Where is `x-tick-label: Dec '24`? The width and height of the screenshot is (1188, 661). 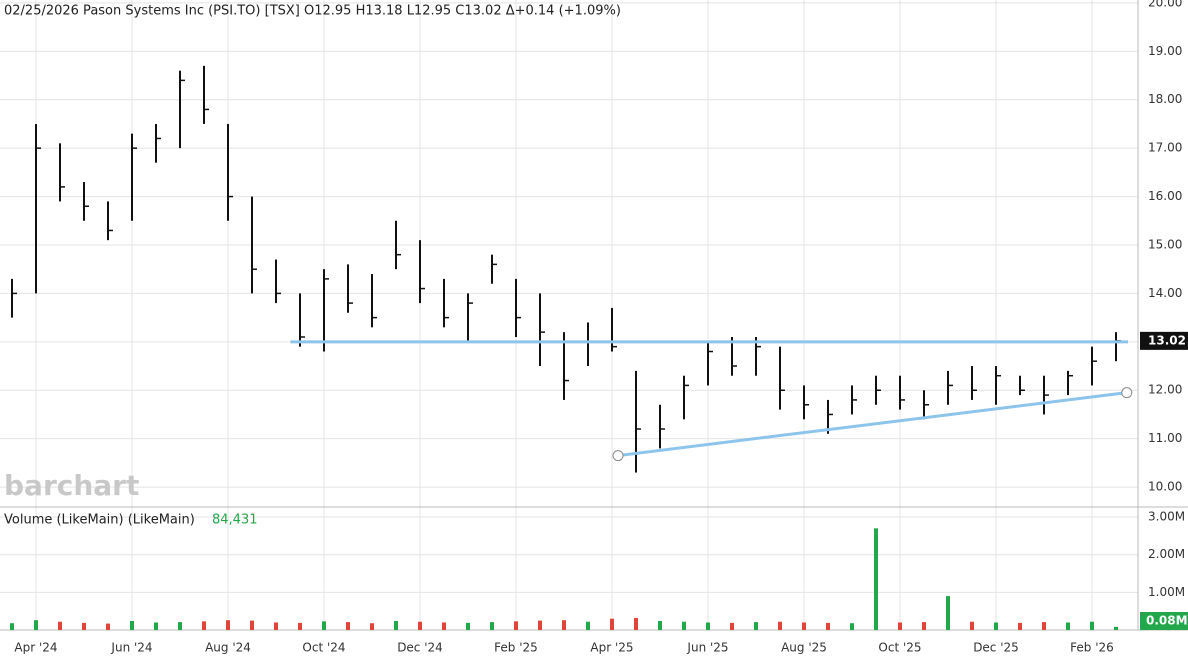 x-tick-label: Dec '24 is located at coordinates (420, 648).